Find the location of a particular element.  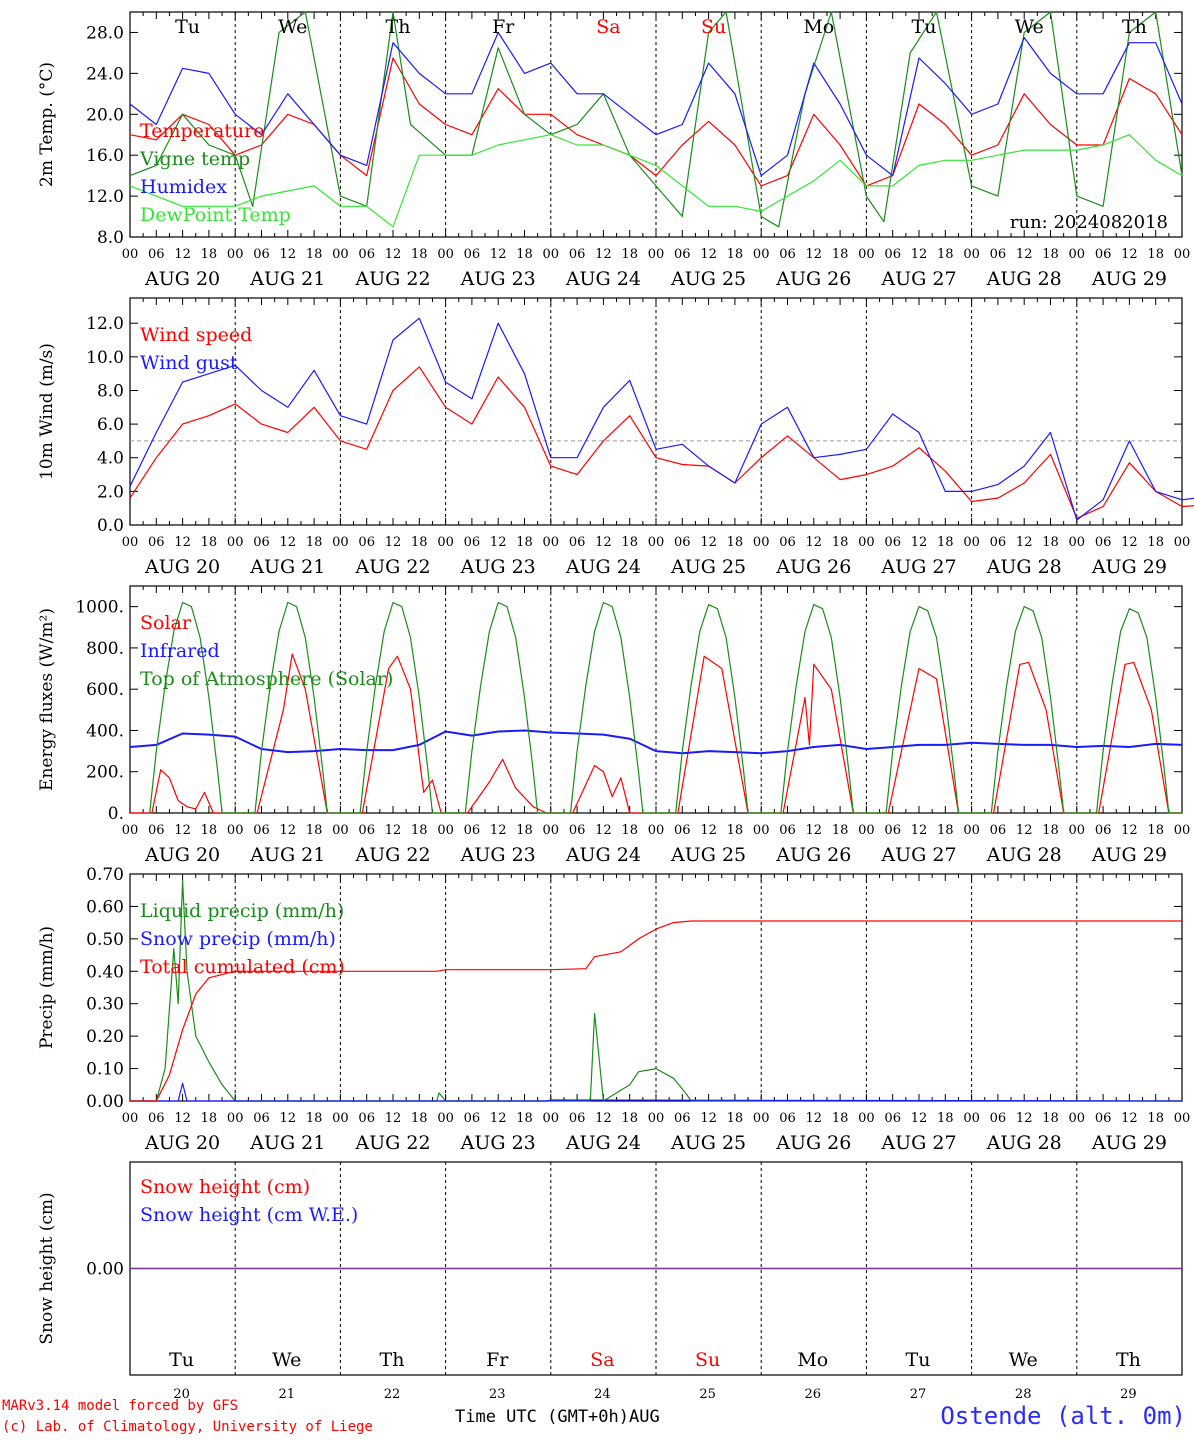

x-day-number: 21 is located at coordinates (287, 1394).